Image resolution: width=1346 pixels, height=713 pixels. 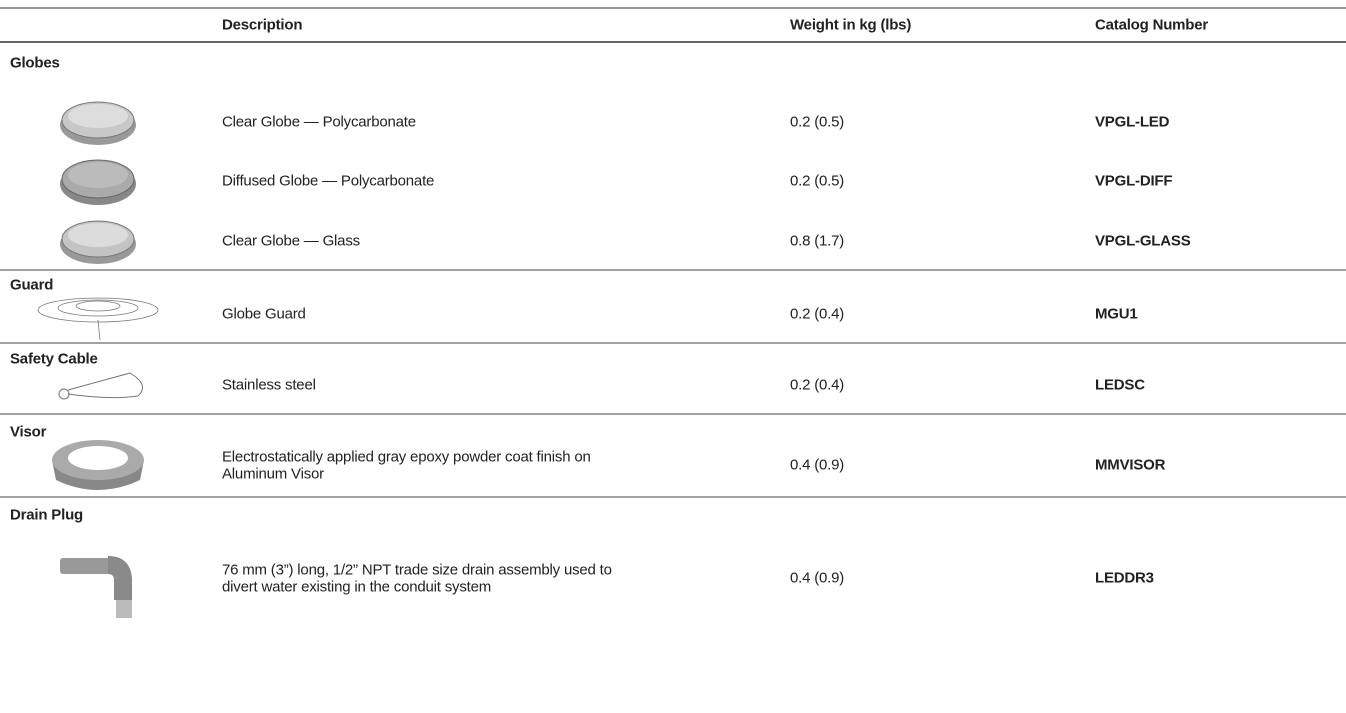 I want to click on description: Globe Guard, so click(x=264, y=314).